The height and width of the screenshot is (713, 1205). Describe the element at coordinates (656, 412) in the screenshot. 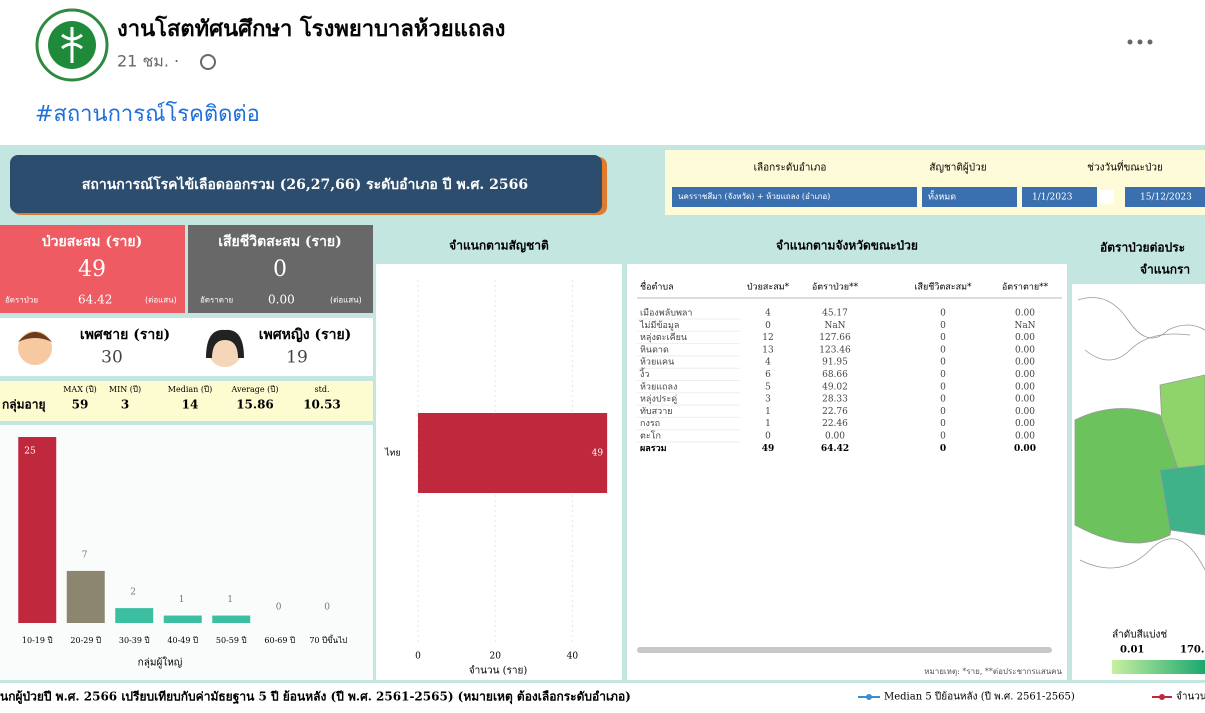

I see `cell: ทับสวาย` at that location.